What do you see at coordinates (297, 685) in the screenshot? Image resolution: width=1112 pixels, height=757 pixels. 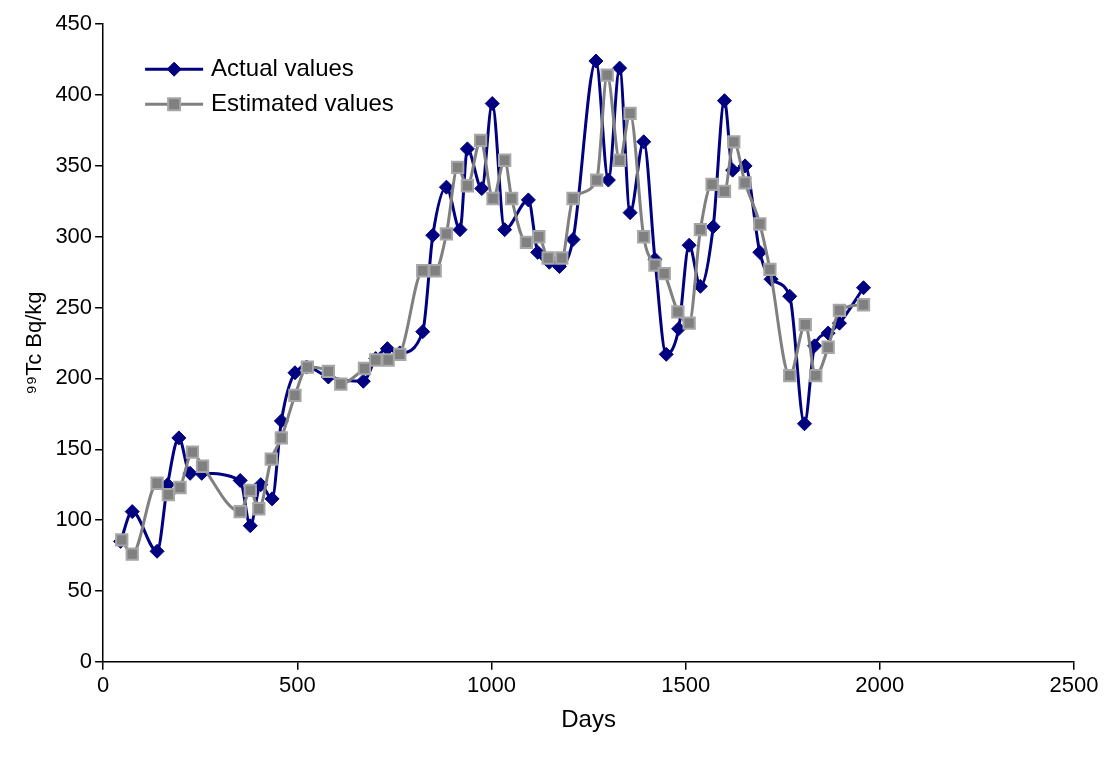 I see `x-tick-label: 500` at bounding box center [297, 685].